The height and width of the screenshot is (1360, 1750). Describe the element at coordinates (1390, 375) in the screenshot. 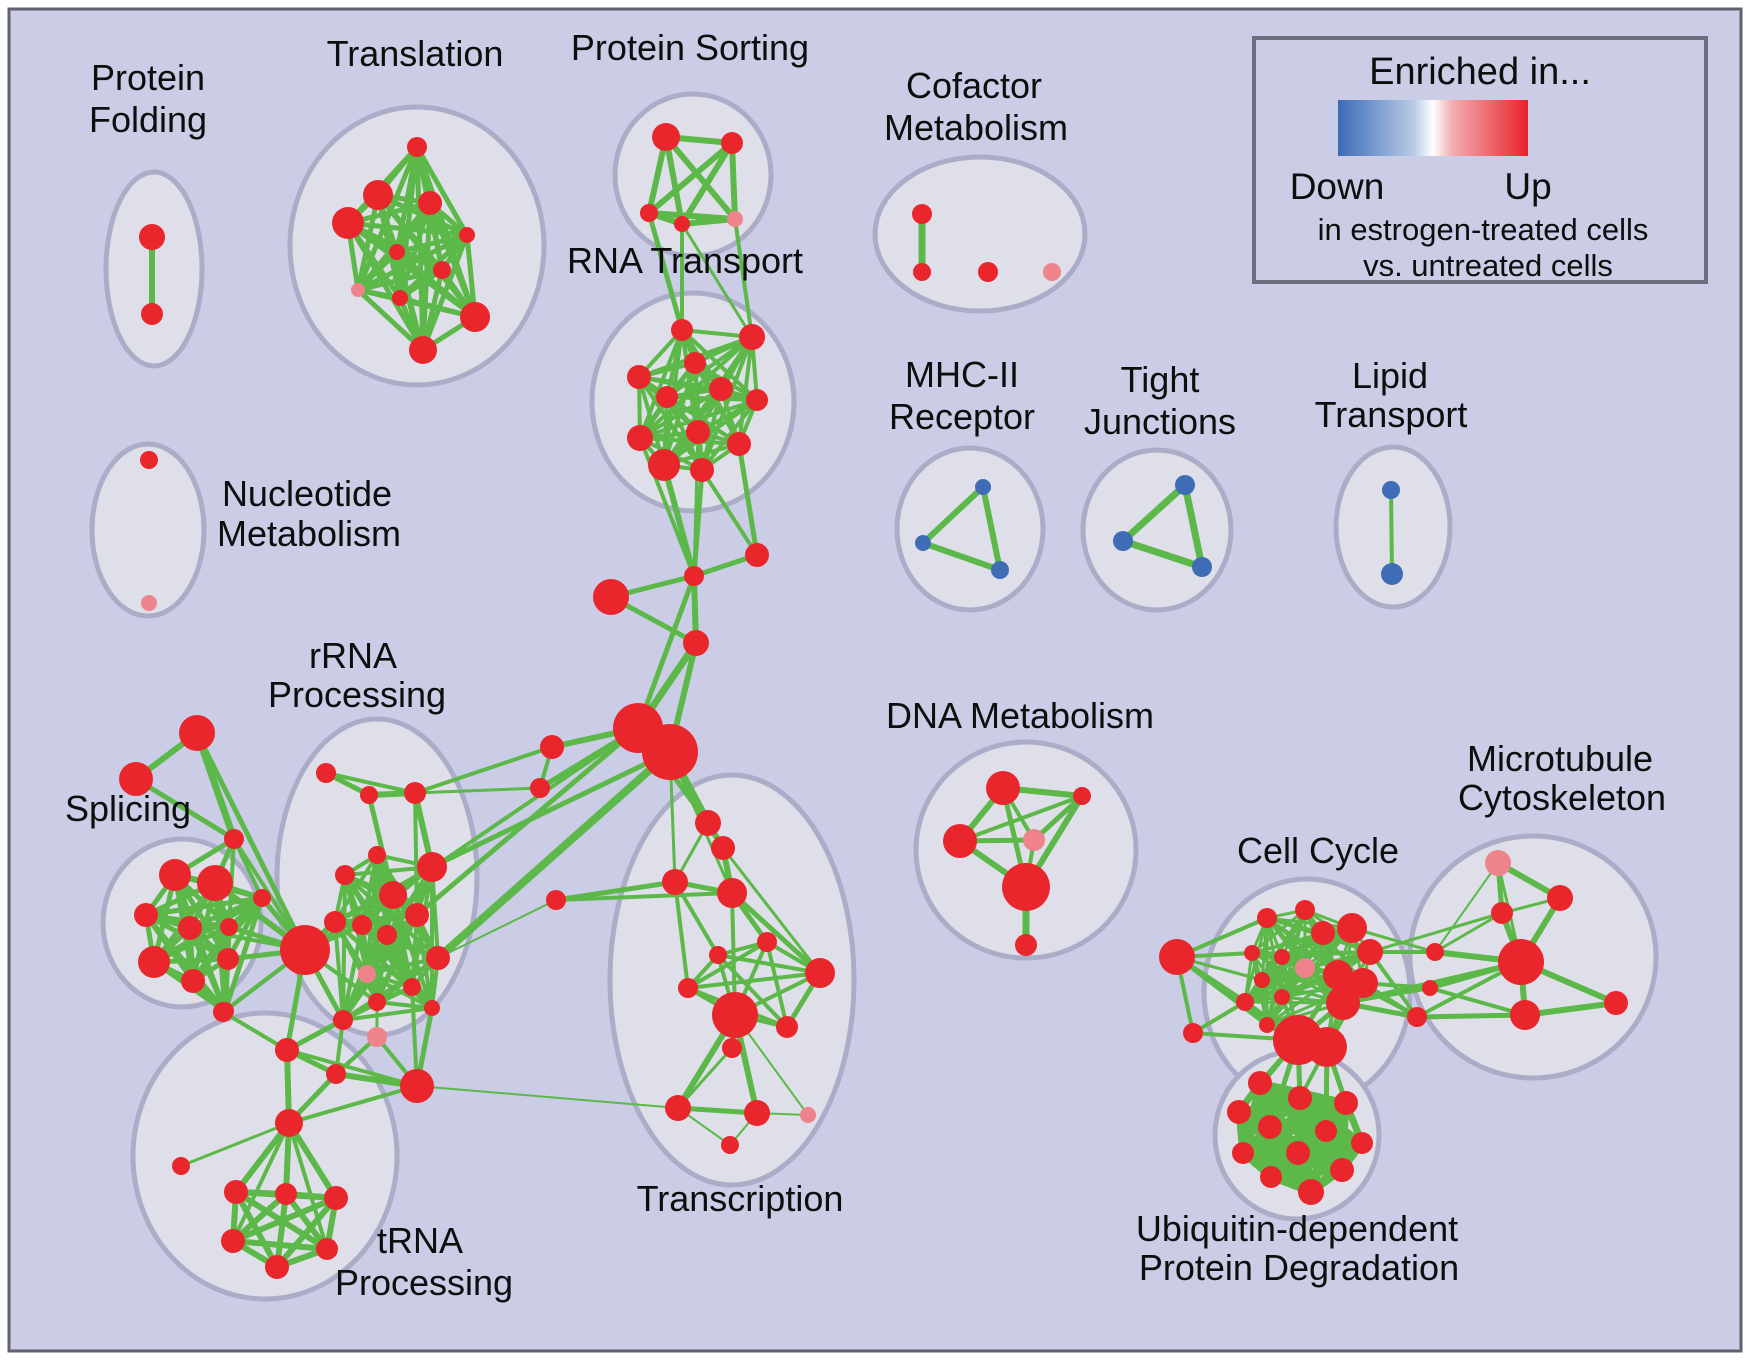

I see `cluster-label-lt: Lipid` at that location.